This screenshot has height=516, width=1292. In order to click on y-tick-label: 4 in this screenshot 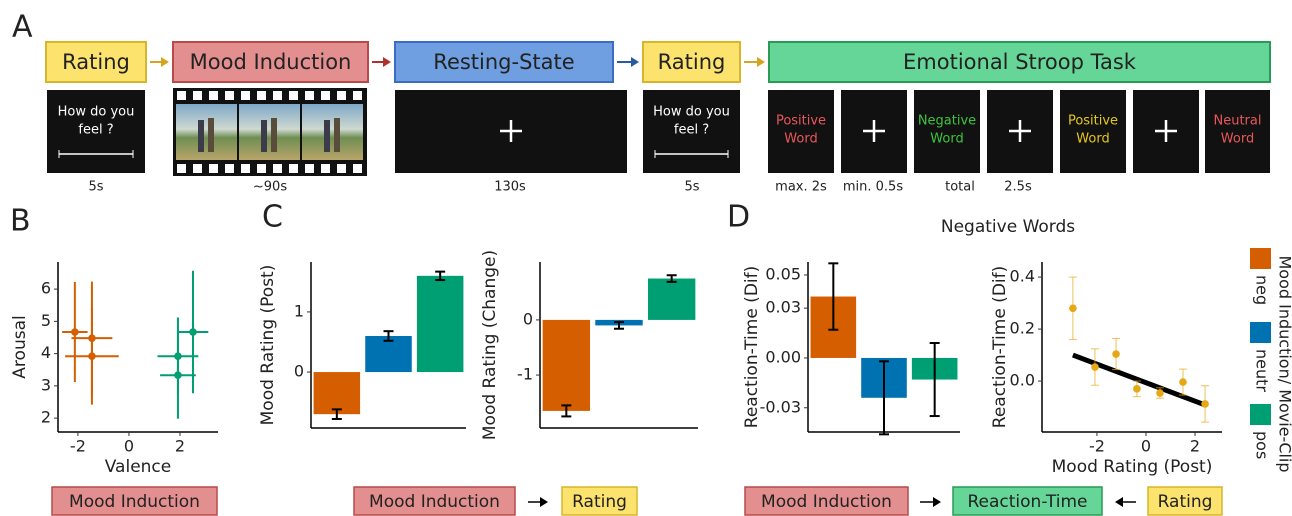, I will do `click(46, 352)`.